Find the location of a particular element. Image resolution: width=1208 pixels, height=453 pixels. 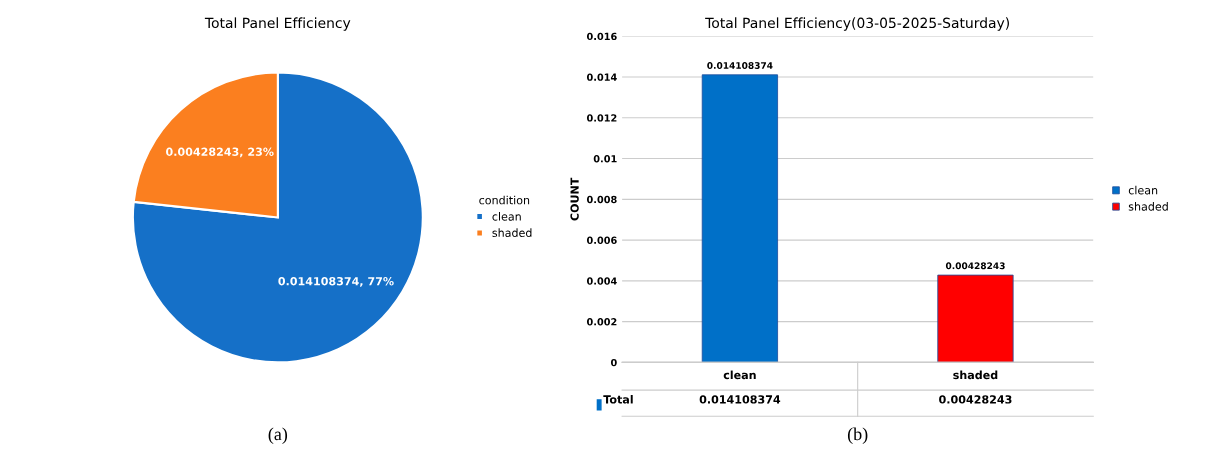

data-label: 0.00428243, 23% is located at coordinates (220, 152).